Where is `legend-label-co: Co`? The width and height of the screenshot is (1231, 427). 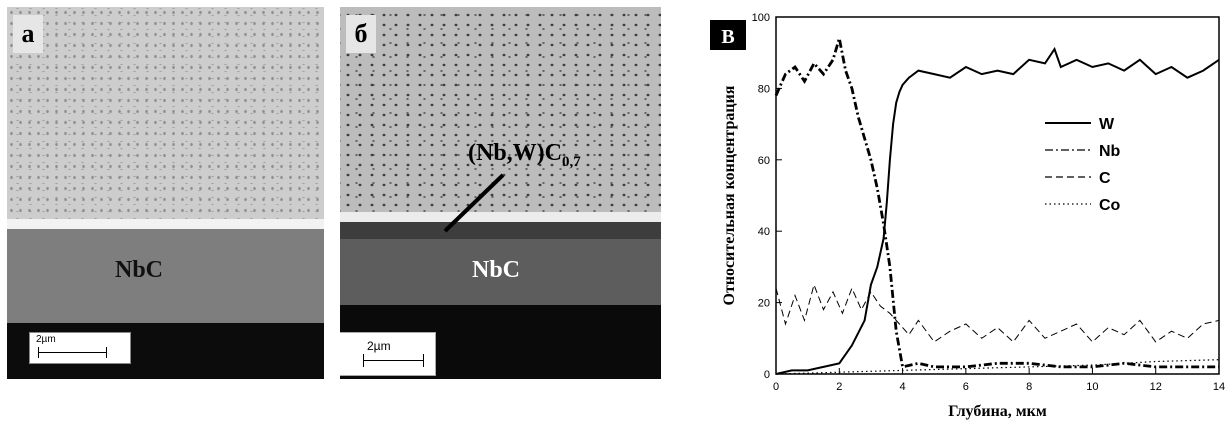
legend-label-co: Co is located at coordinates (1110, 205).